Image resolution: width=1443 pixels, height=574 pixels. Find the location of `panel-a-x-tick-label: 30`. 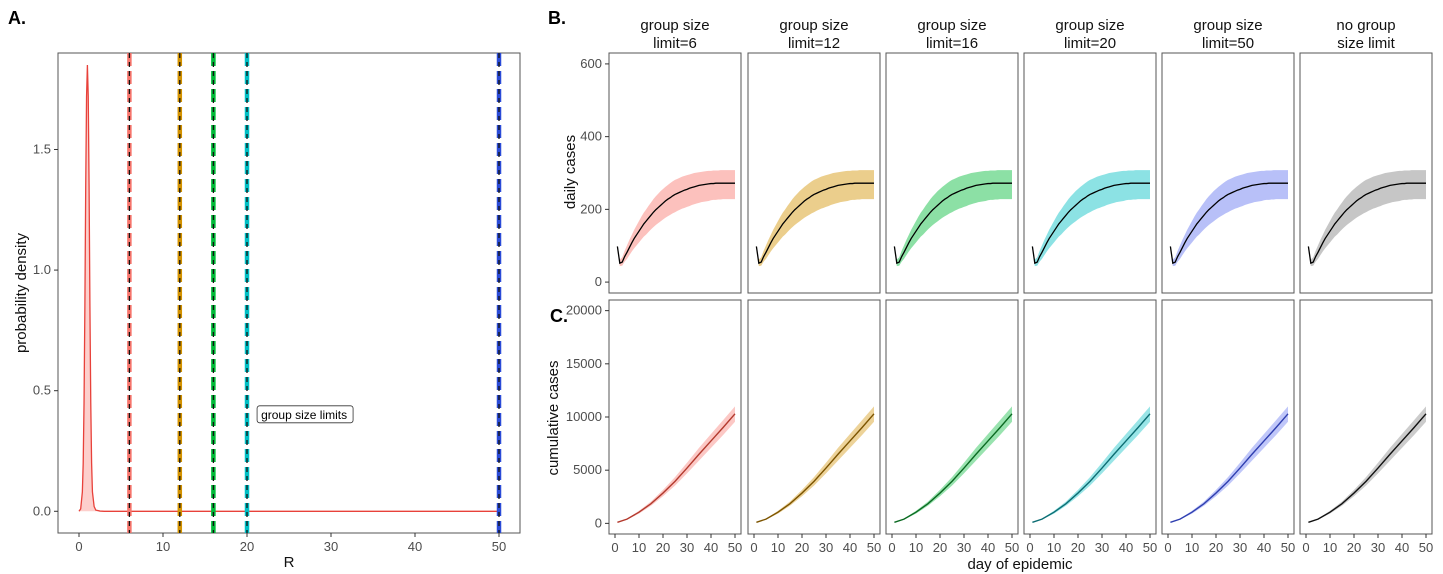

panel-a-x-tick-label: 30 is located at coordinates (331, 546).